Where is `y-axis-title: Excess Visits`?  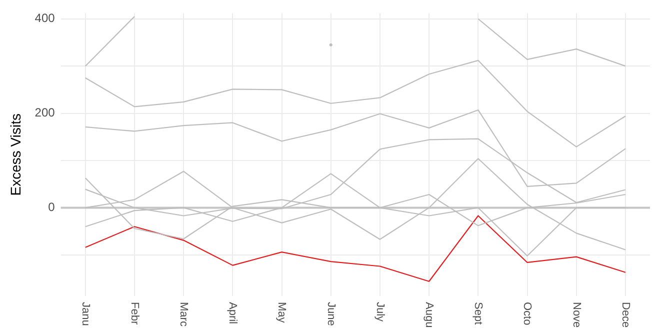
y-axis-title: Excess Visits is located at coordinates (15, 154).